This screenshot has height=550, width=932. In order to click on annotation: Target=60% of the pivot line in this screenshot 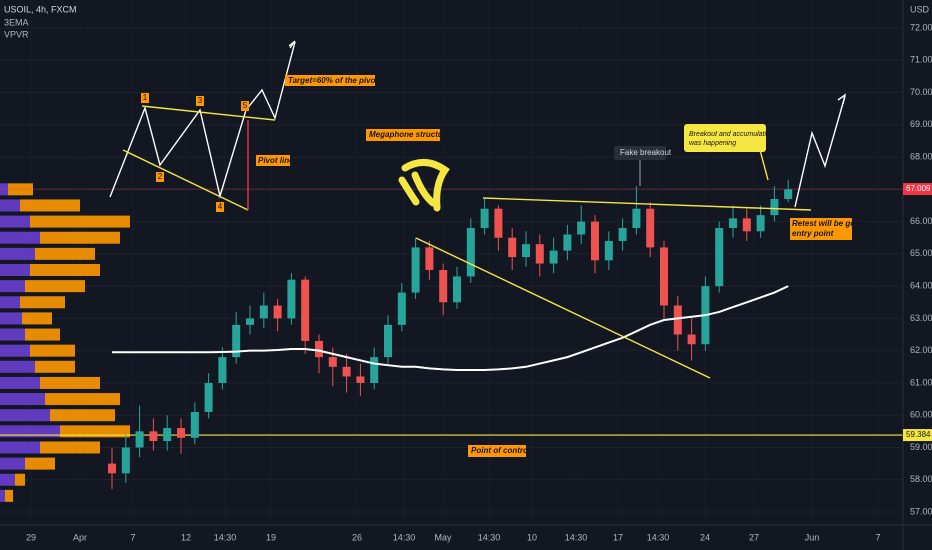, I will do `click(341, 80)`.